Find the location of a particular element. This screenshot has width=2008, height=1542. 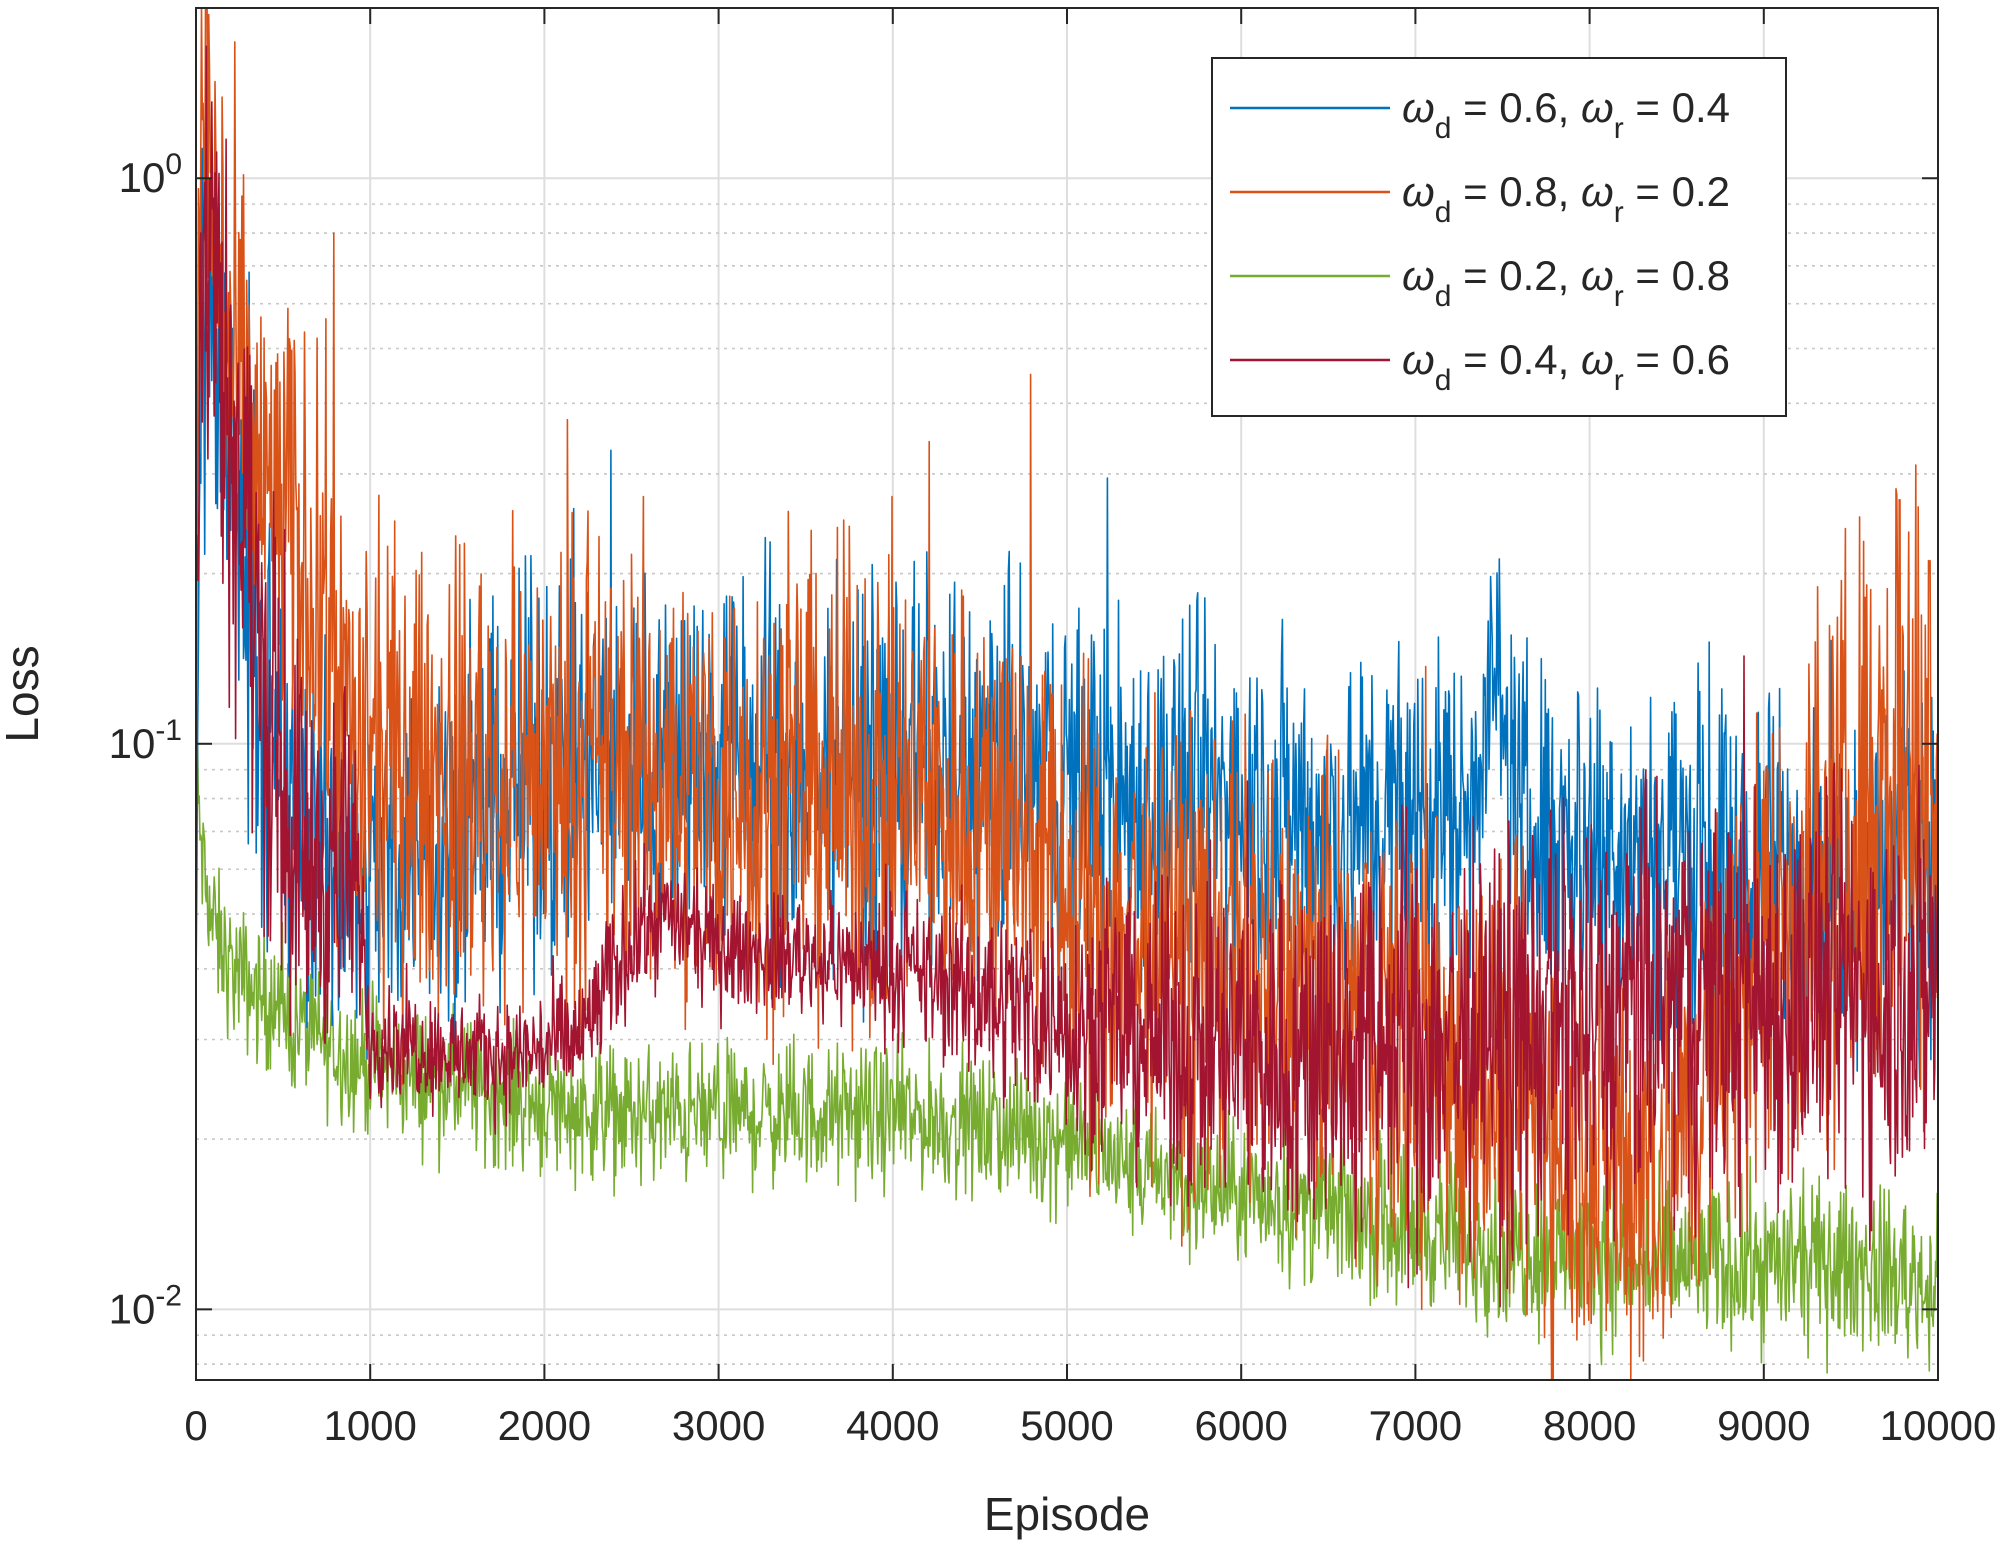

x-tick-label: 7000 is located at coordinates (1415, 1425).